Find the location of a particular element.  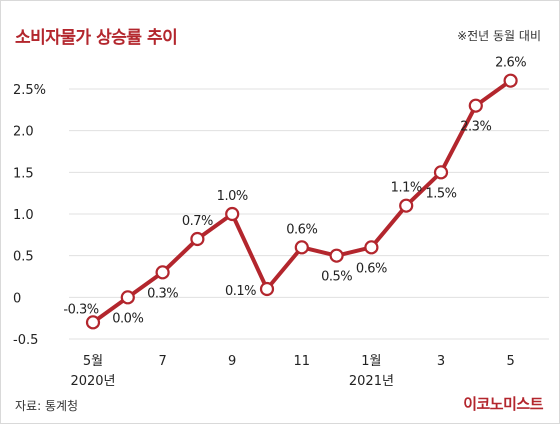

data-label: -0.3% is located at coordinates (80, 309).